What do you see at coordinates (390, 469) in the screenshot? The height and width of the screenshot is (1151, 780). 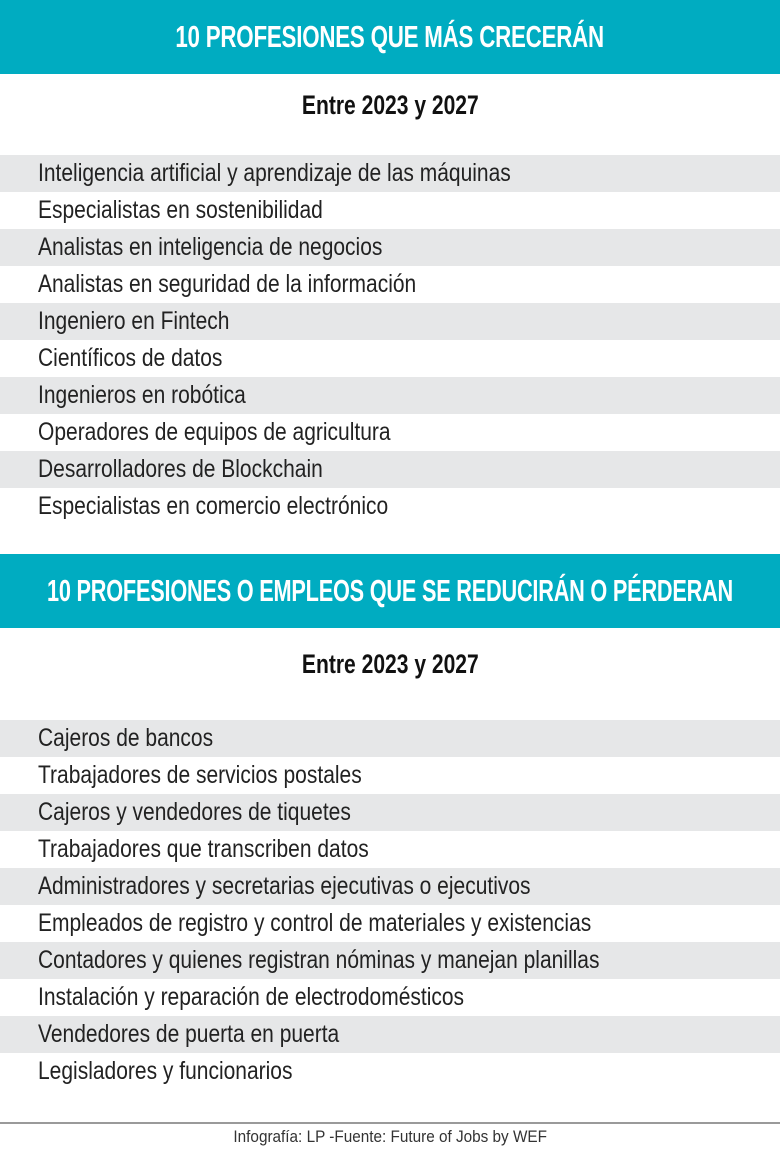 I see `list-item: Desarrolladores de Blockchain` at bounding box center [390, 469].